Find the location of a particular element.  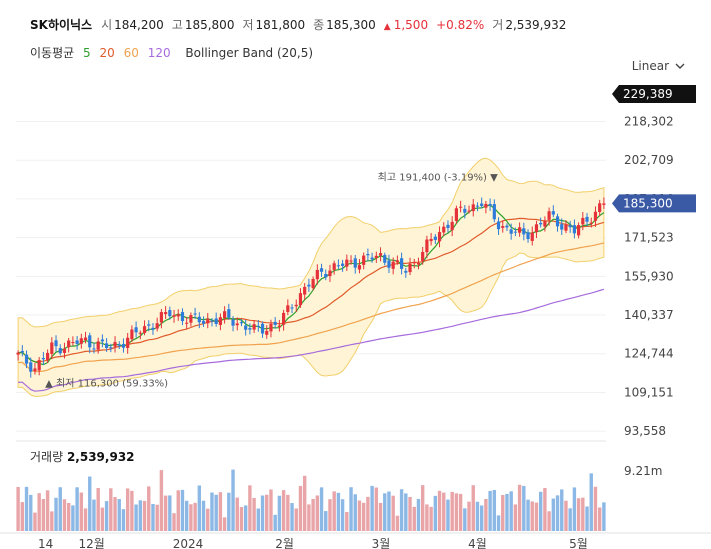

y-tick-label: 124,744 is located at coordinates (649, 354).